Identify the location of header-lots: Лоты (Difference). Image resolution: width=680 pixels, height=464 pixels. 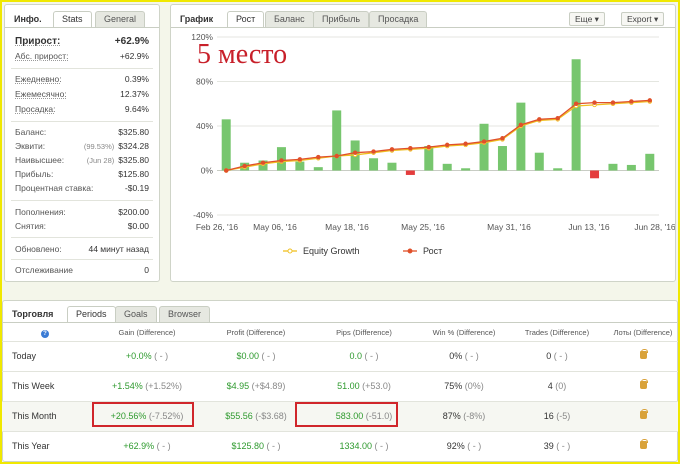
(643, 333).